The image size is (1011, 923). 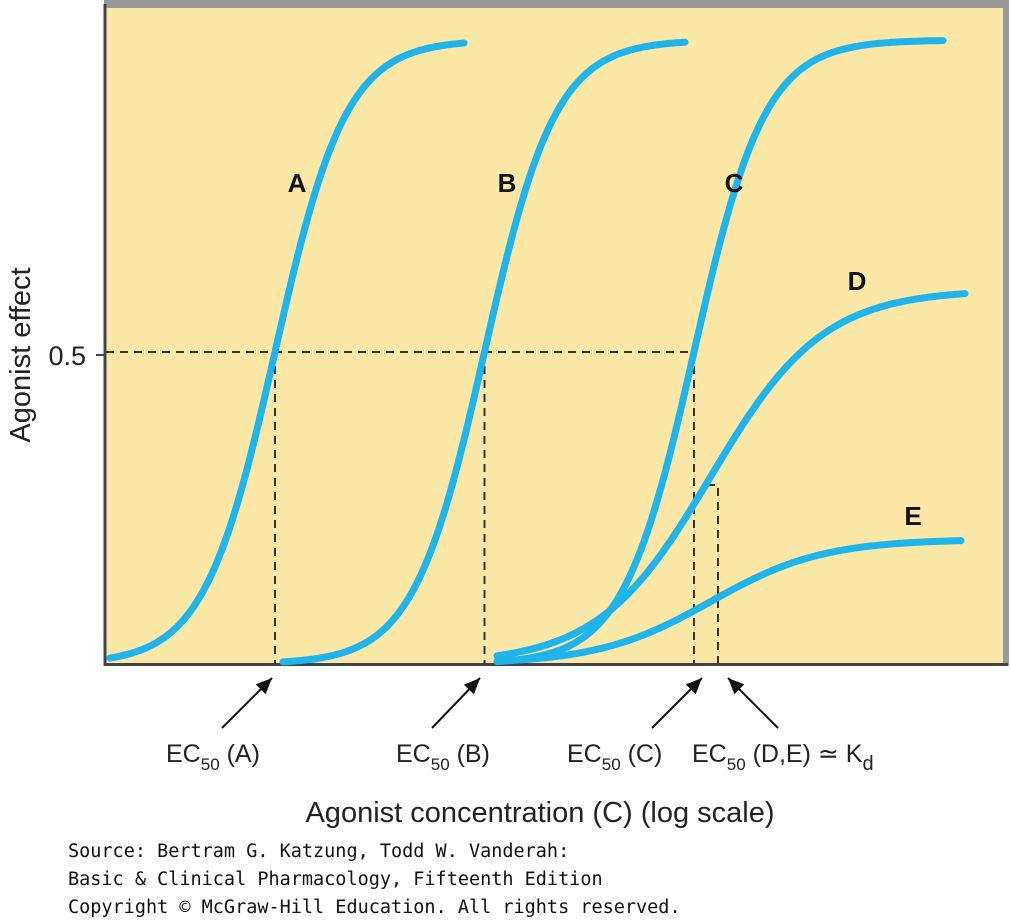 I want to click on curve-label-c: C, so click(x=734, y=183).